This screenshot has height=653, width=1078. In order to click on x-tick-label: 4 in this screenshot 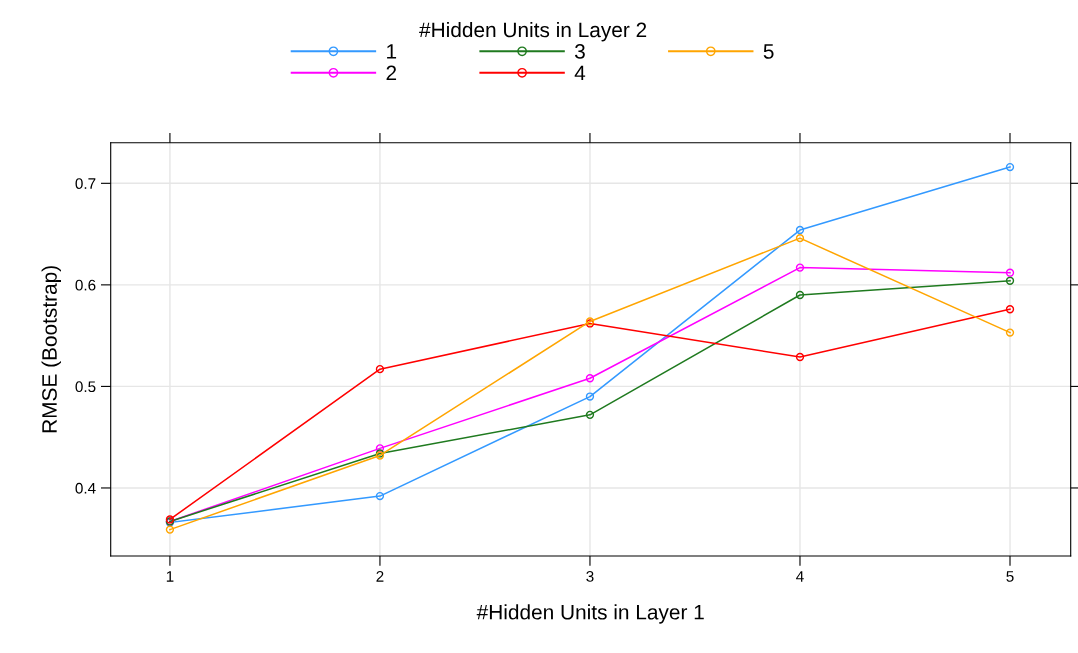, I will do `click(800, 576)`.